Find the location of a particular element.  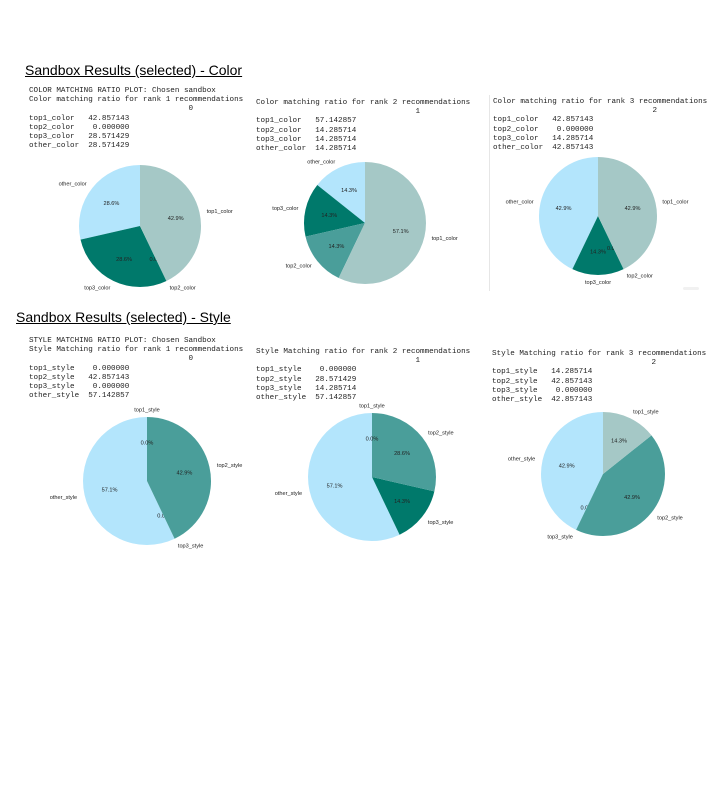

color-rank2-pct-top2_color: 14.3% is located at coordinates (336, 247).